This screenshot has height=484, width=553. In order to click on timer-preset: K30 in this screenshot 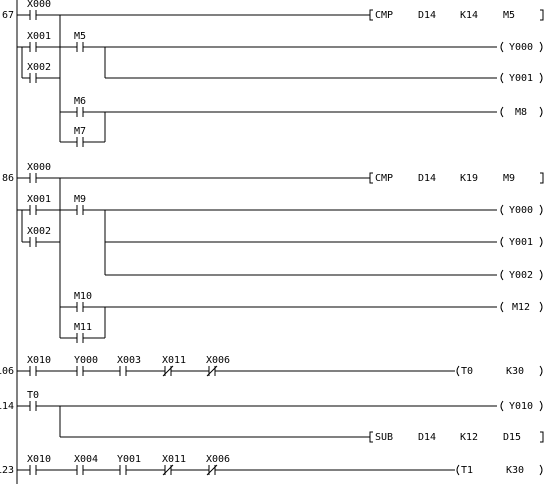, I will do `click(515, 371)`.